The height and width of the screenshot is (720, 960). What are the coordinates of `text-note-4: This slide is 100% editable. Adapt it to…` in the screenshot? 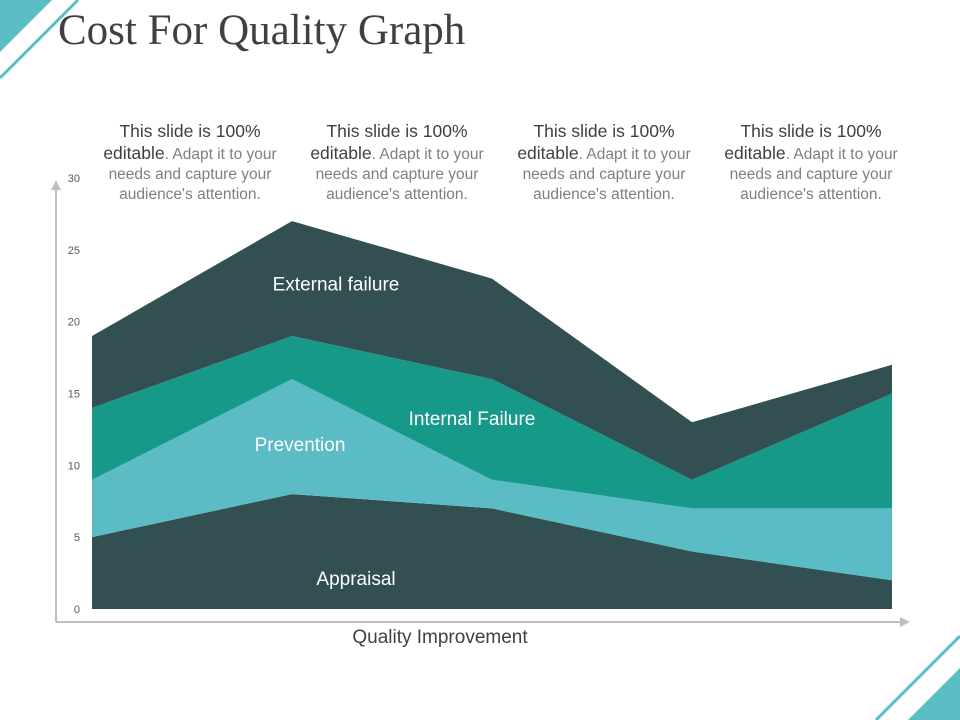 It's located at (811, 163).